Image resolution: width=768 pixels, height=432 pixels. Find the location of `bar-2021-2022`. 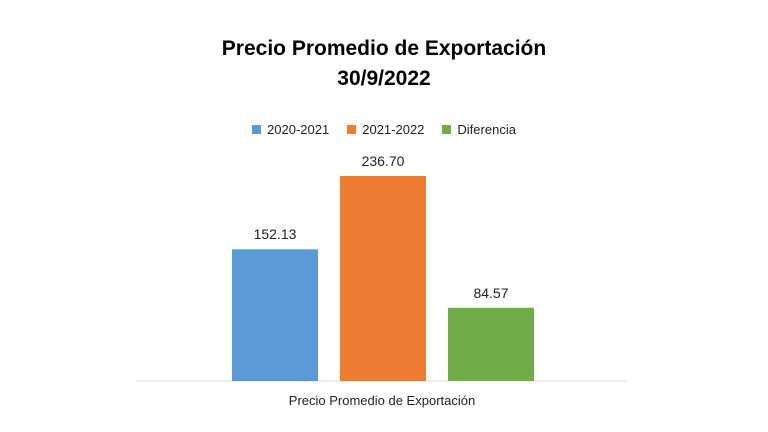

bar-2021-2022 is located at coordinates (383, 278).